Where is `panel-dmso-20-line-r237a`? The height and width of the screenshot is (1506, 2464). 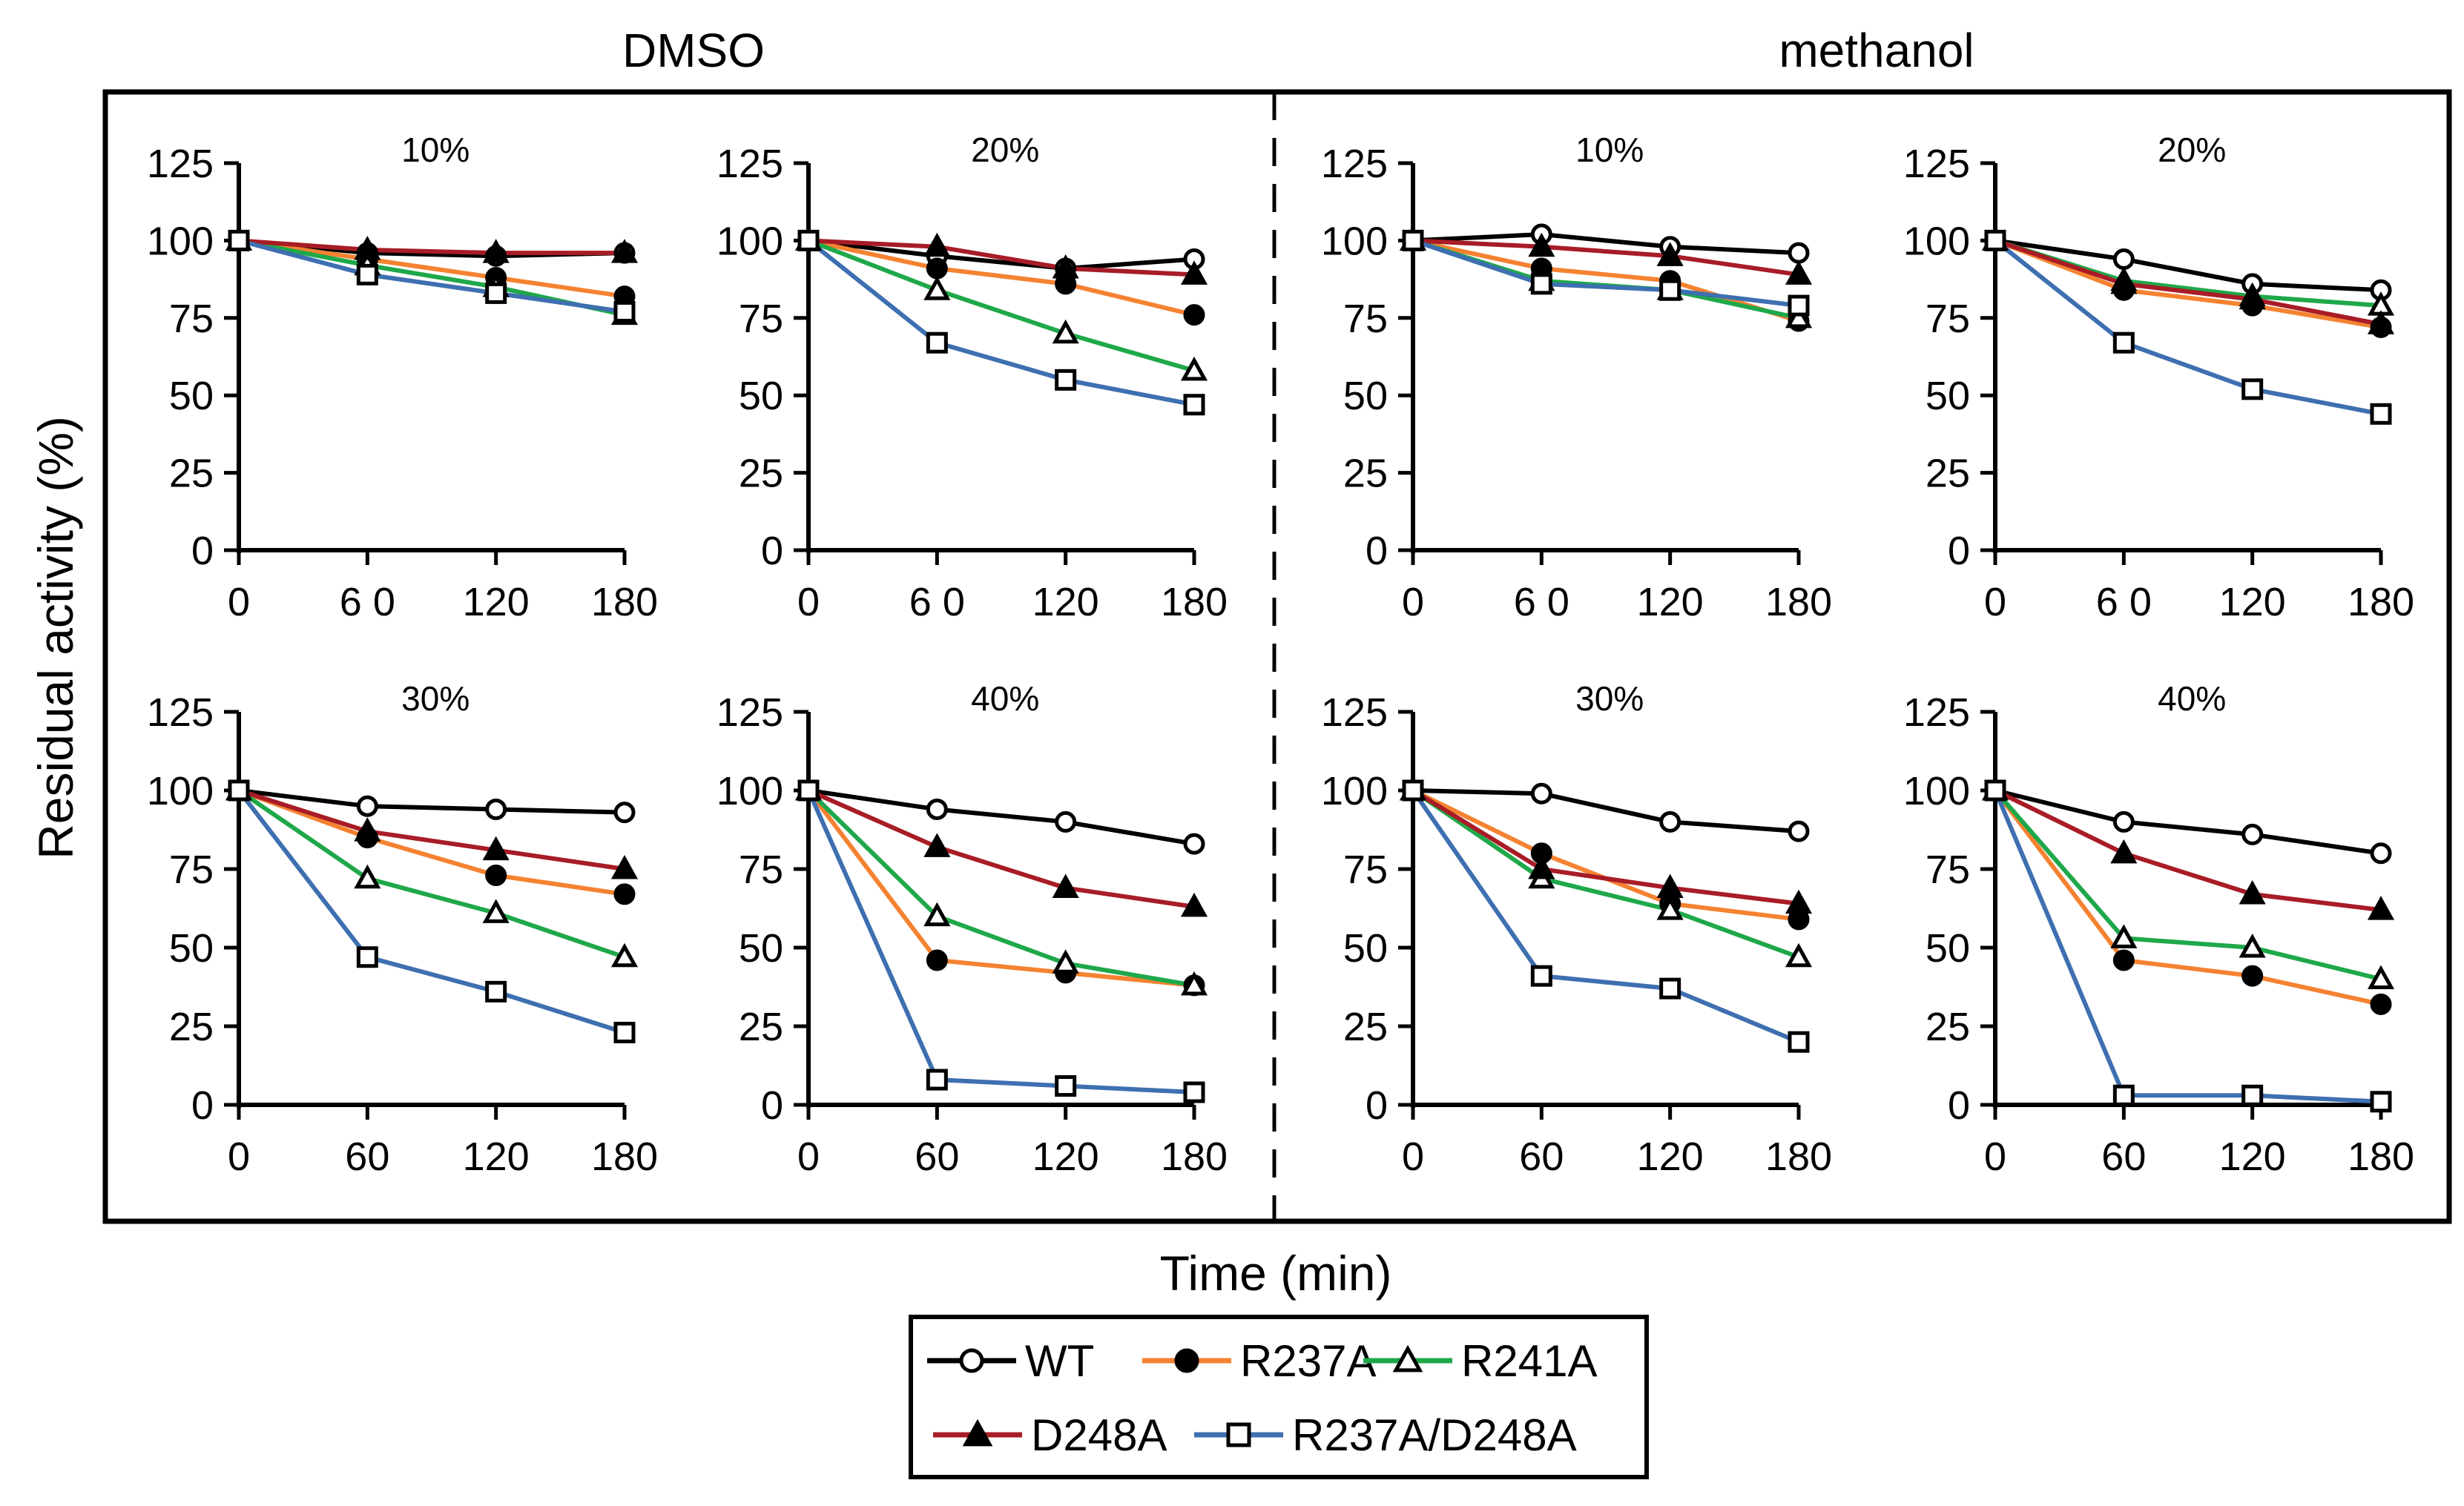 panel-dmso-20-line-r237a is located at coordinates (1002, 277).